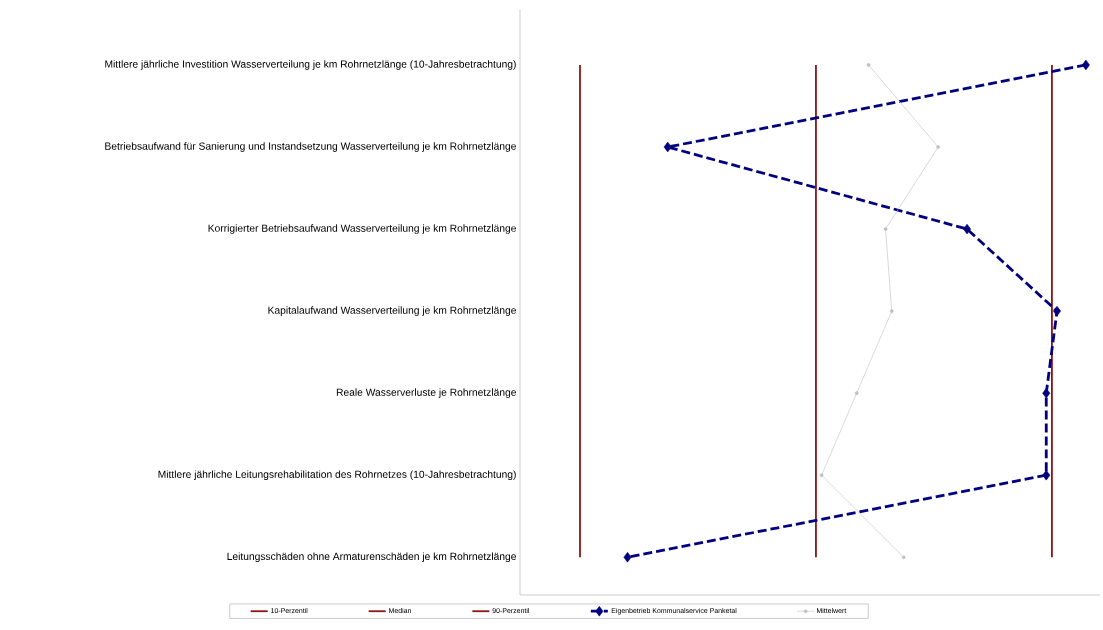 The image size is (1103, 630). I want to click on y-tick-label: Kapitalaufwand Wasserverteilung je km Rohrnetzlänge, so click(392, 311).